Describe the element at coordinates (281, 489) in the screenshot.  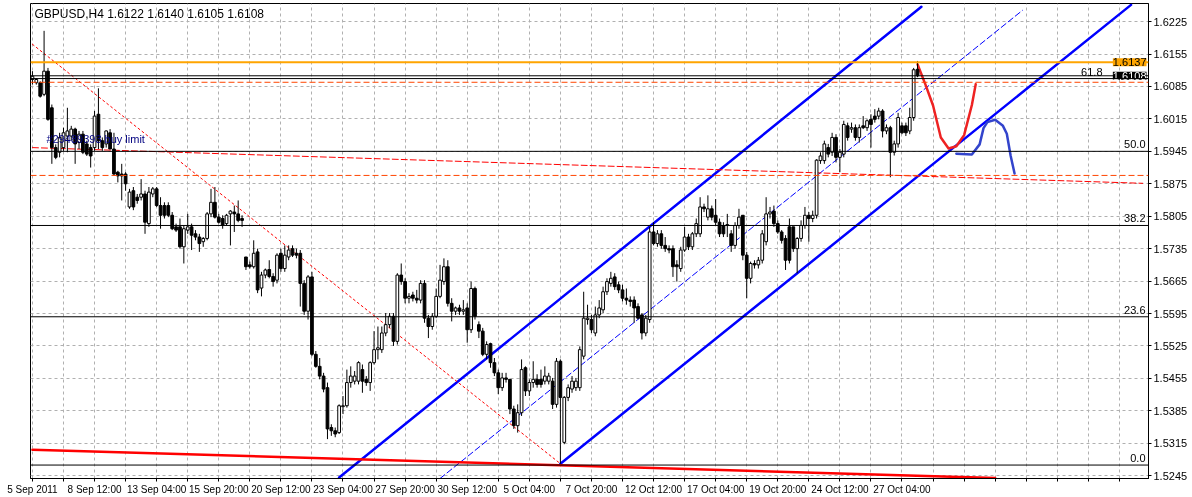
I see `x-tick-label: 20 Sep 12:00` at that location.